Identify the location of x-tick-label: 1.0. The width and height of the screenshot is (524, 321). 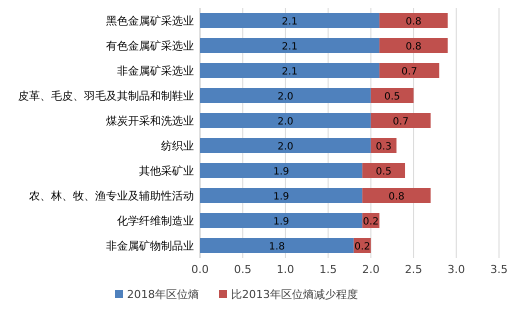
(285, 269).